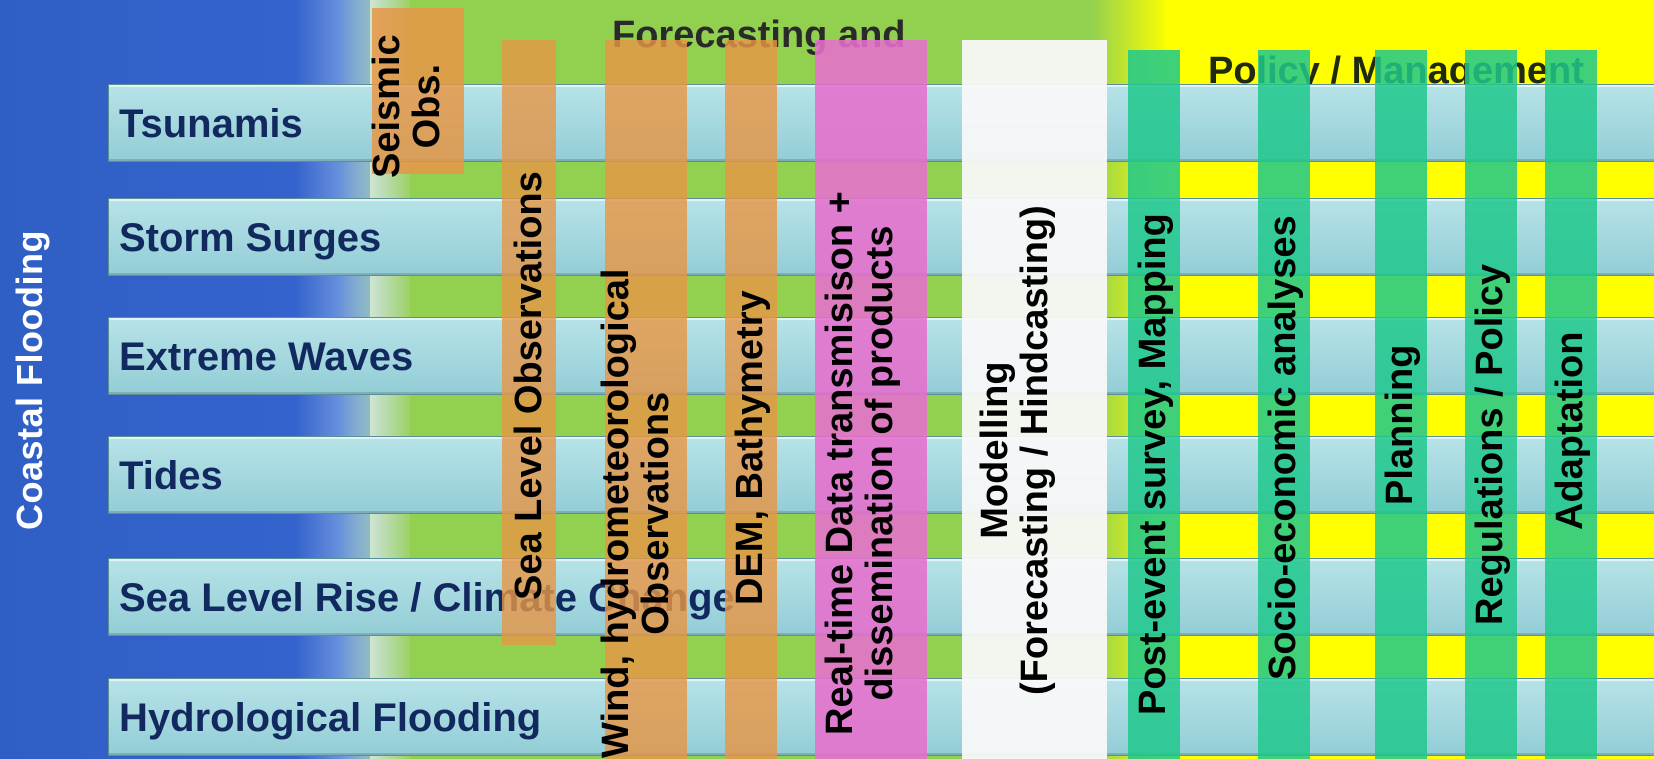 The height and width of the screenshot is (759, 1654). I want to click on hazard-label: Storm Surges, so click(250, 238).